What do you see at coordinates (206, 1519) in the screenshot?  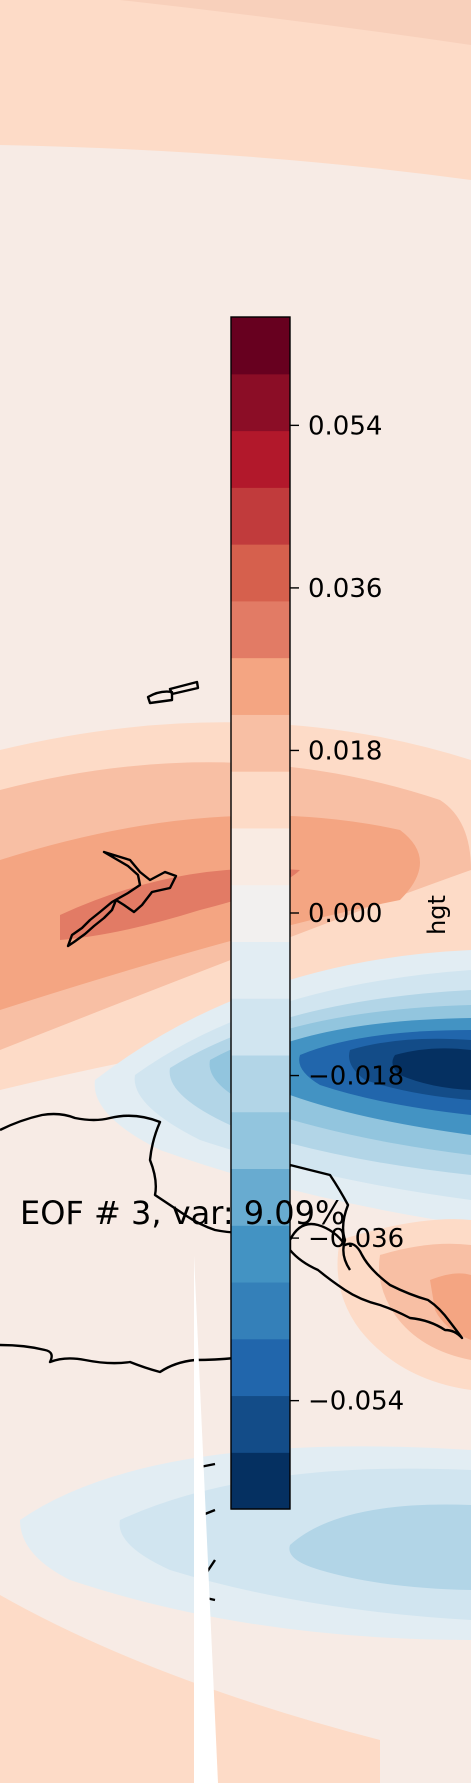 I see `projection-gap` at bounding box center [206, 1519].